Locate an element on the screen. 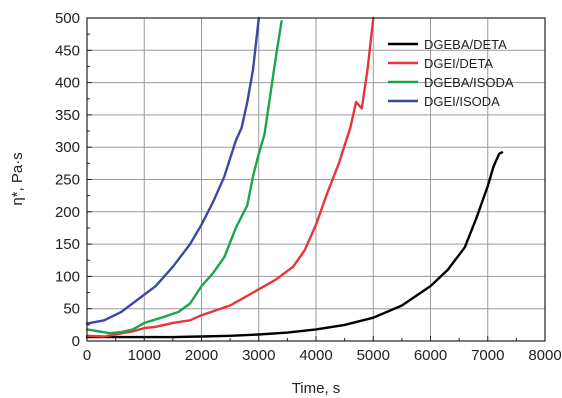  y-axis-ticks: 0 50 100 150 200 250 300 350 400 450 500 is located at coordinates (73, 180).